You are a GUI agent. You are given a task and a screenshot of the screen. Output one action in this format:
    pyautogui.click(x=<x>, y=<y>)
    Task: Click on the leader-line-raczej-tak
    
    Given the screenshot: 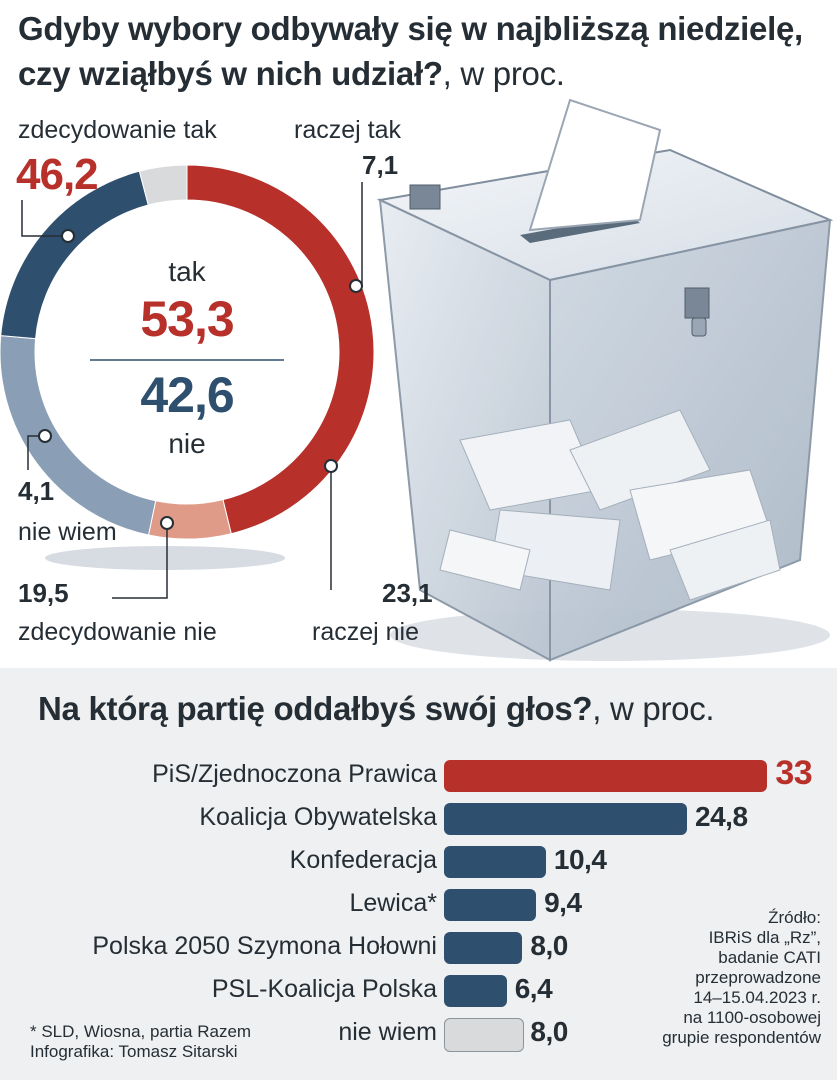 What is the action you would take?
    pyautogui.click(x=359, y=234)
    